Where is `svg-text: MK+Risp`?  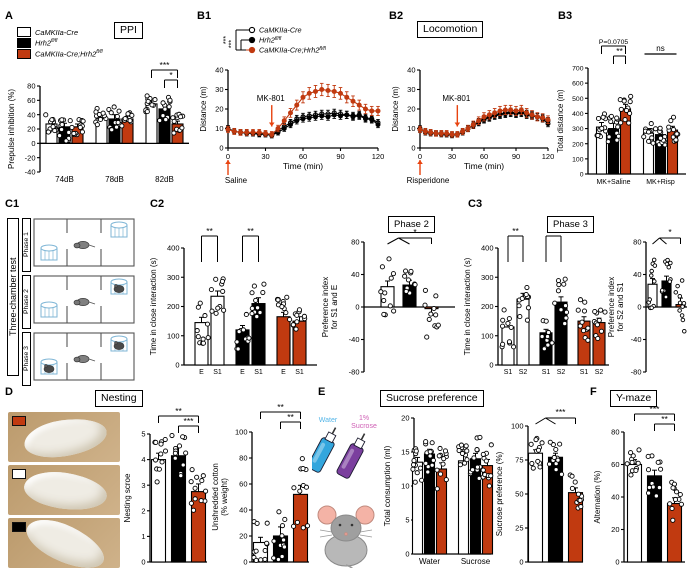 svg-text: MK+Risp is located at coordinates (660, 182).